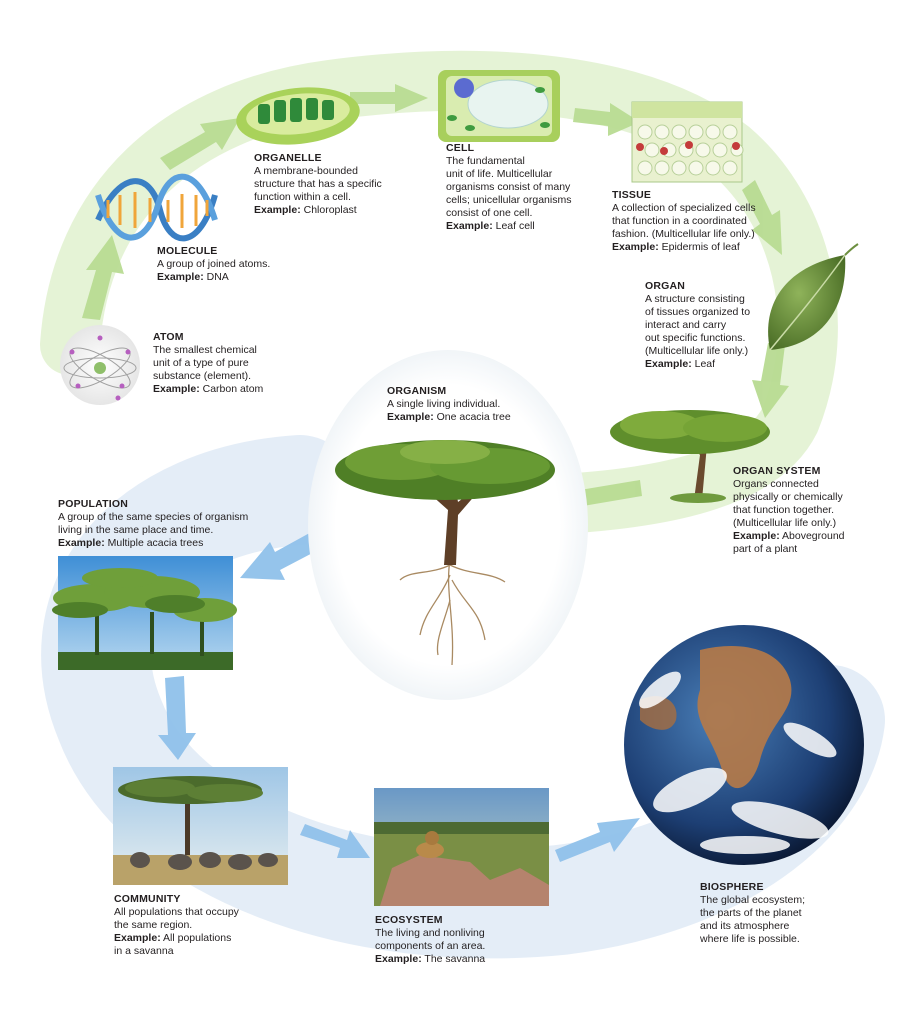 This screenshot has height=1024, width=920. Describe the element at coordinates (389, 98) in the screenshot. I see `arrow-organelle-to-cell` at that location.